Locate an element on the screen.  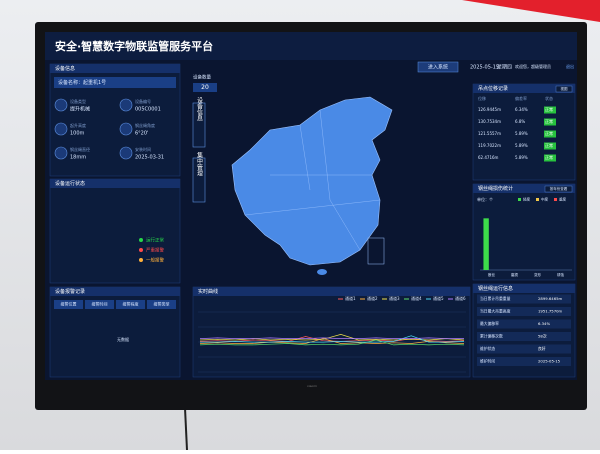
status-label: 运行正常 is located at coordinates (155, 240).